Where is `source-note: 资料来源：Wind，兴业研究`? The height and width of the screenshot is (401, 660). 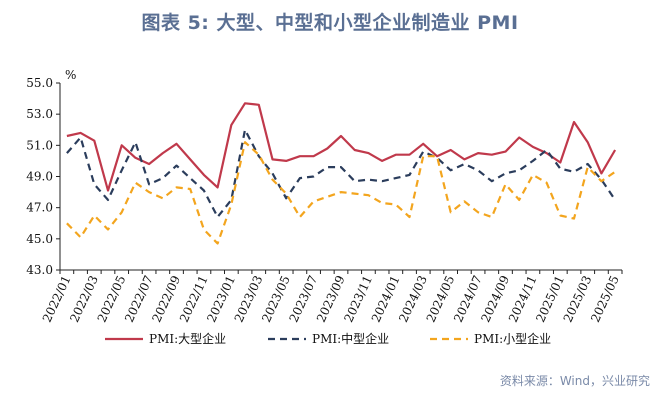 source-note: 资料来源：Wind，兴业研究 is located at coordinates (574, 381).